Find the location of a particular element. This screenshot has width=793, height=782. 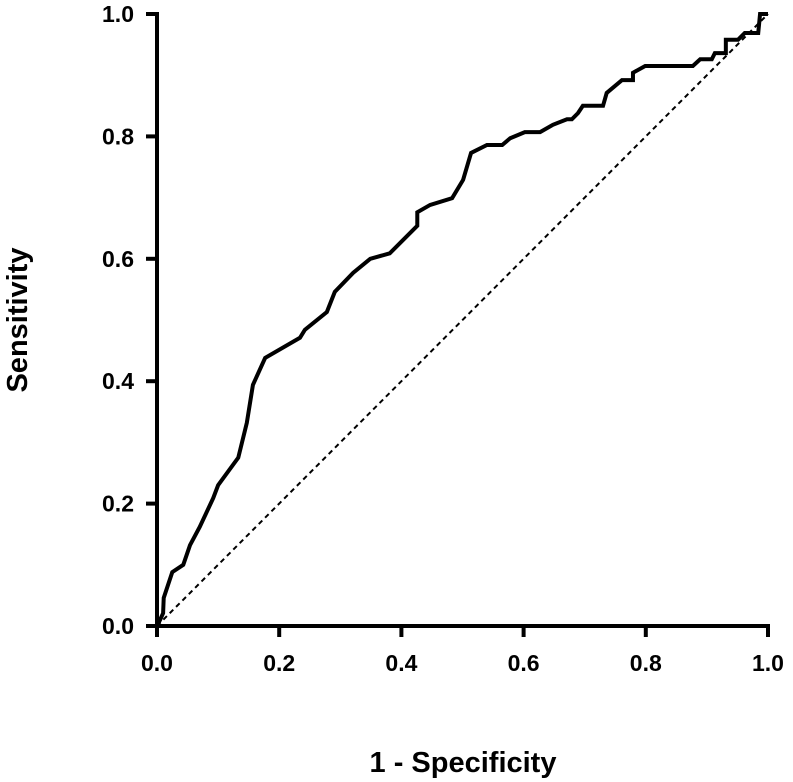

x-tick-label: 0.8 is located at coordinates (646, 663).